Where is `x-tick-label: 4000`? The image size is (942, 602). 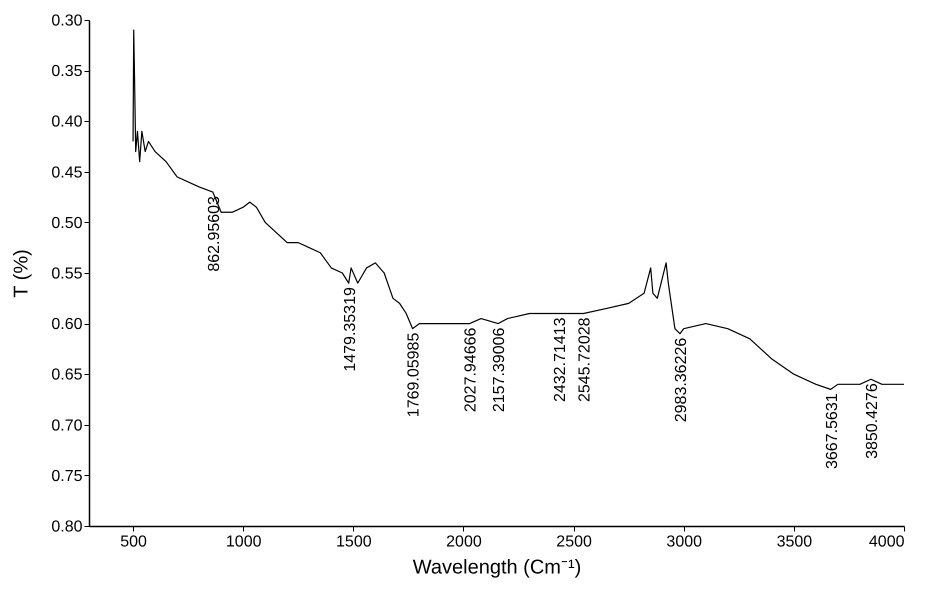
x-tick-label: 4000 is located at coordinates (886, 542).